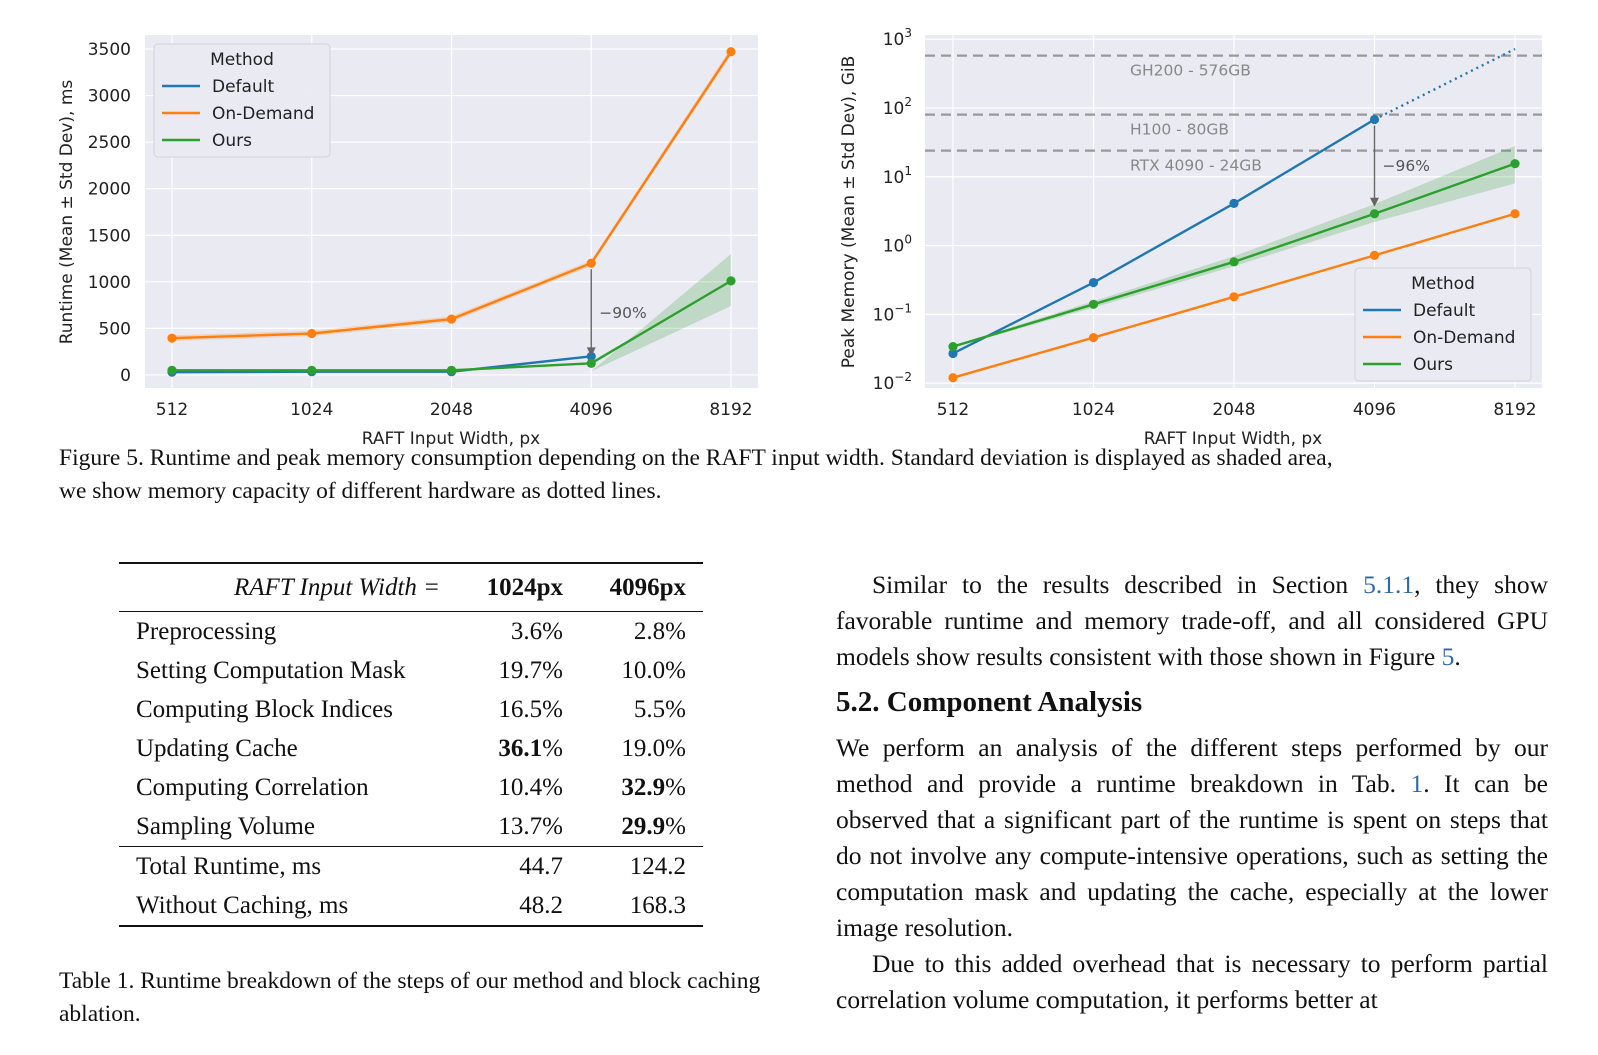 The height and width of the screenshot is (1055, 1598). What do you see at coordinates (989, 702) in the screenshot?
I see `section-heading: 5.2. Component Analysis` at bounding box center [989, 702].